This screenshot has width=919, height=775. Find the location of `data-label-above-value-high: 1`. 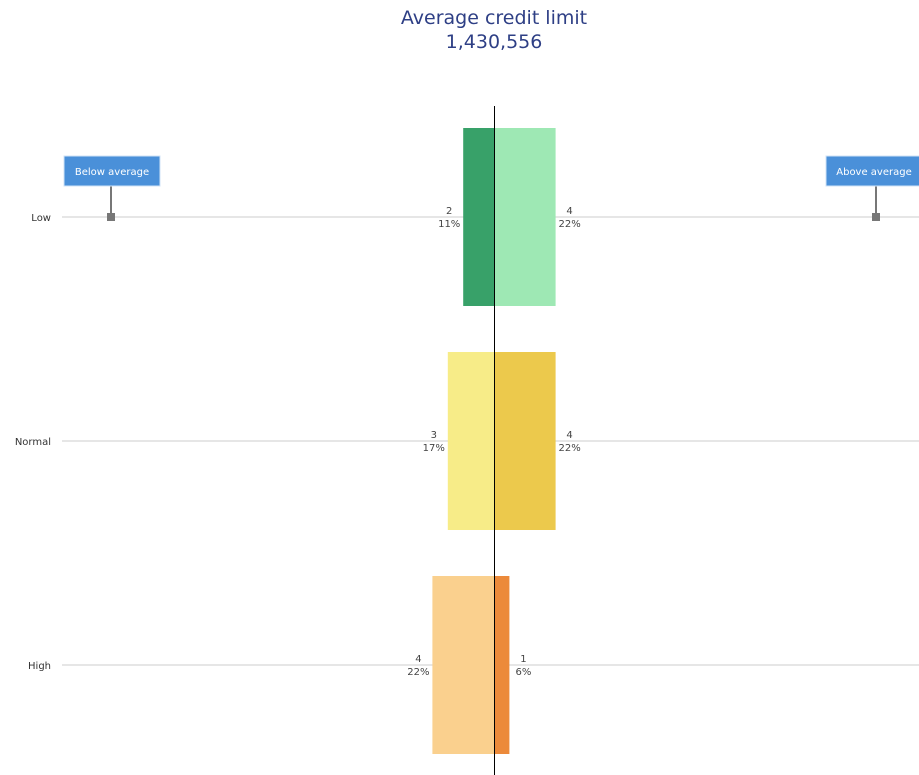

data-label-above-value-high: 1 is located at coordinates (523, 659).